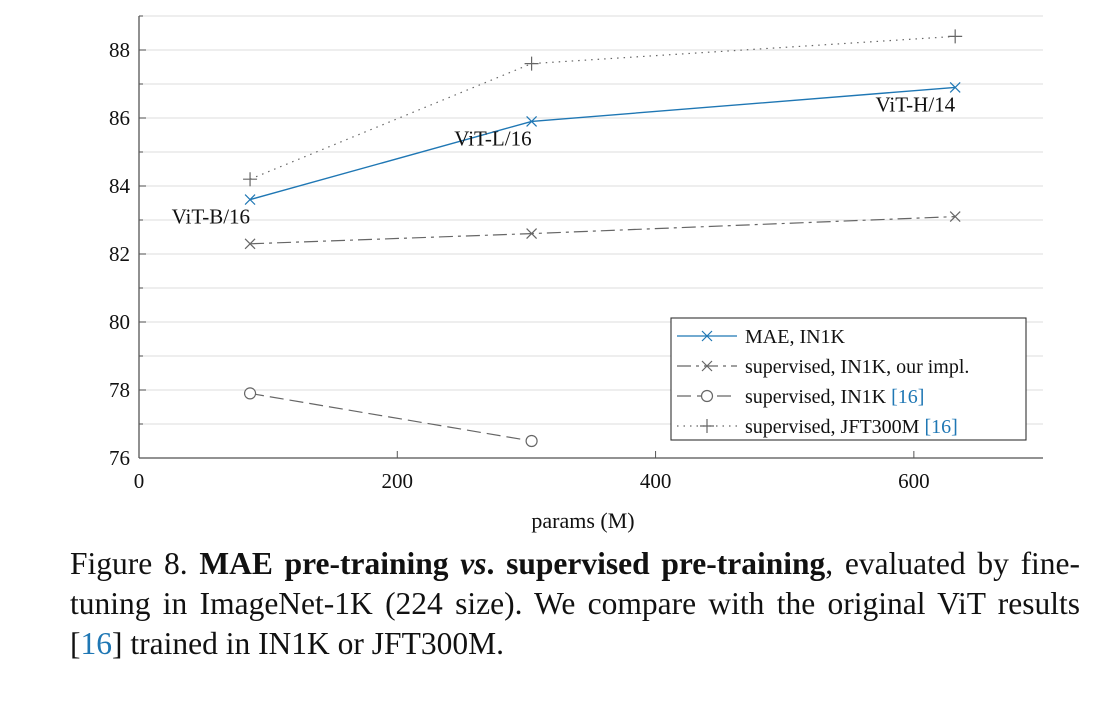 Image resolution: width=1099 pixels, height=716 pixels. What do you see at coordinates (330, 563) in the screenshot?
I see `caption-bold-1: MAE pre-training` at bounding box center [330, 563].